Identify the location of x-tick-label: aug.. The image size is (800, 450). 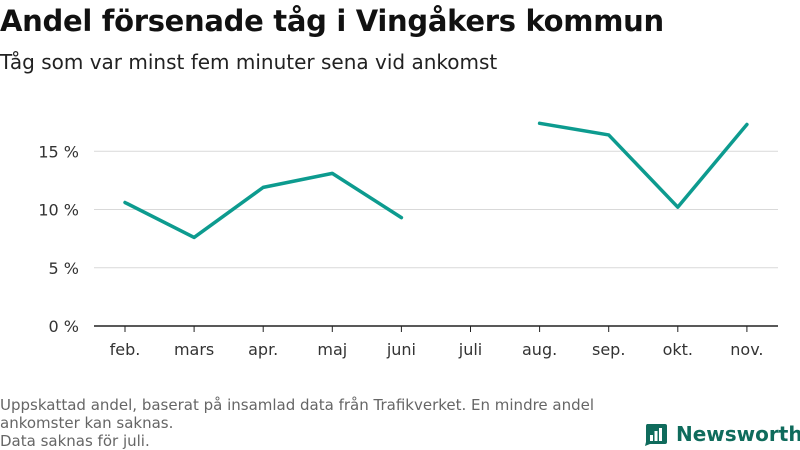
(539, 349).